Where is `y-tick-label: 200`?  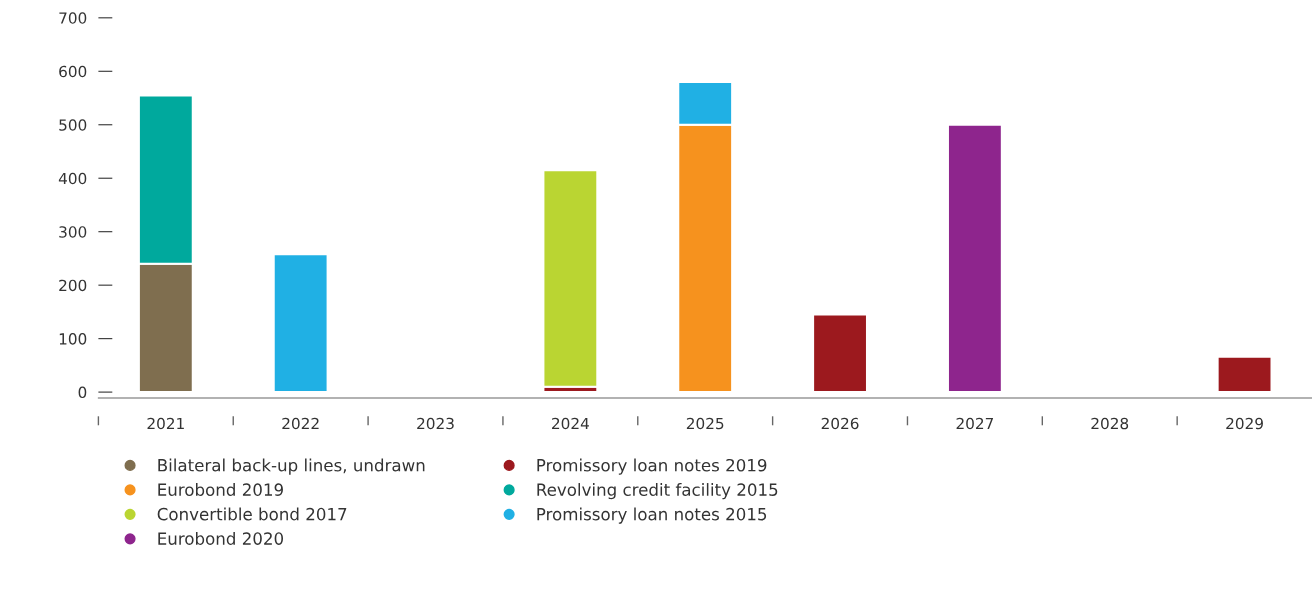 y-tick-label: 200 is located at coordinates (73, 285).